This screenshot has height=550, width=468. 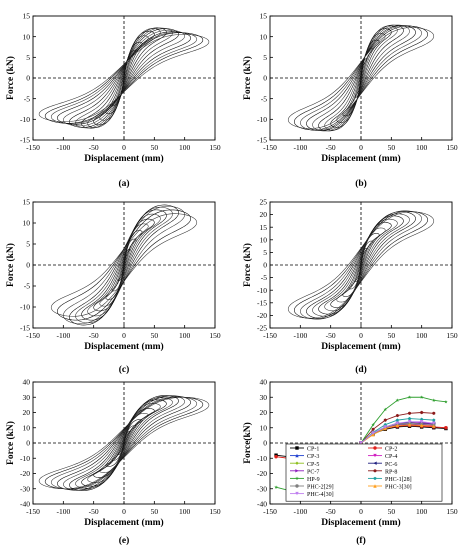 I want to click on y-axis-label: Force(kN), so click(x=247, y=443).